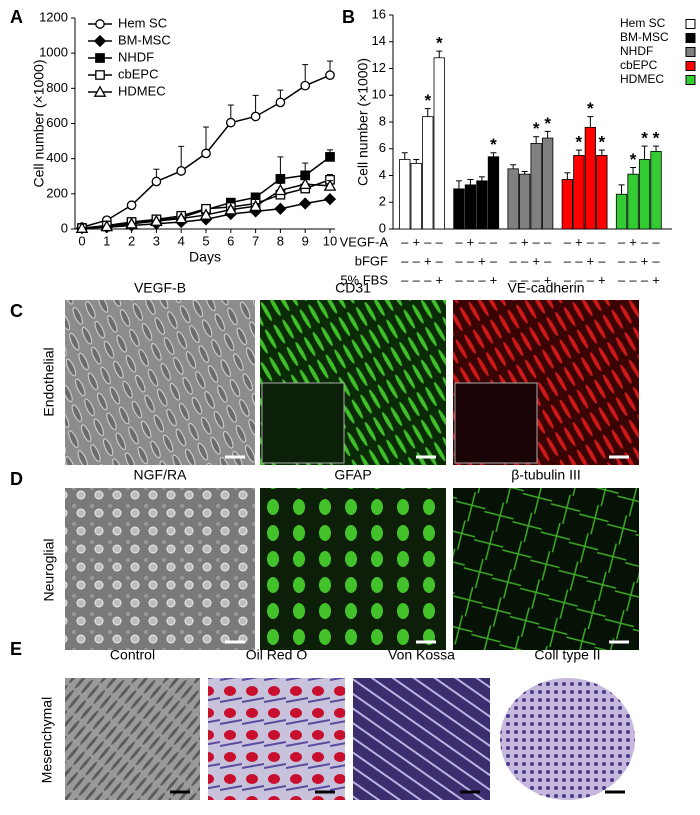 Image resolution: width=700 pixels, height=815 pixels. I want to click on legend-label: BM-MSC, so click(144, 39).